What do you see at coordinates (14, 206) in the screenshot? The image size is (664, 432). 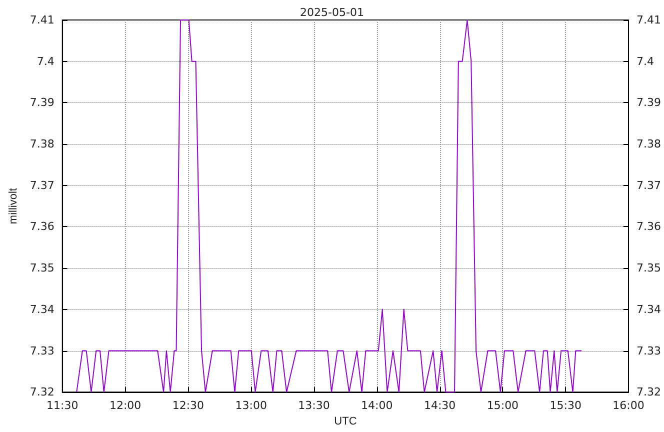 I see `y-axis-title: millivolt` at bounding box center [14, 206].